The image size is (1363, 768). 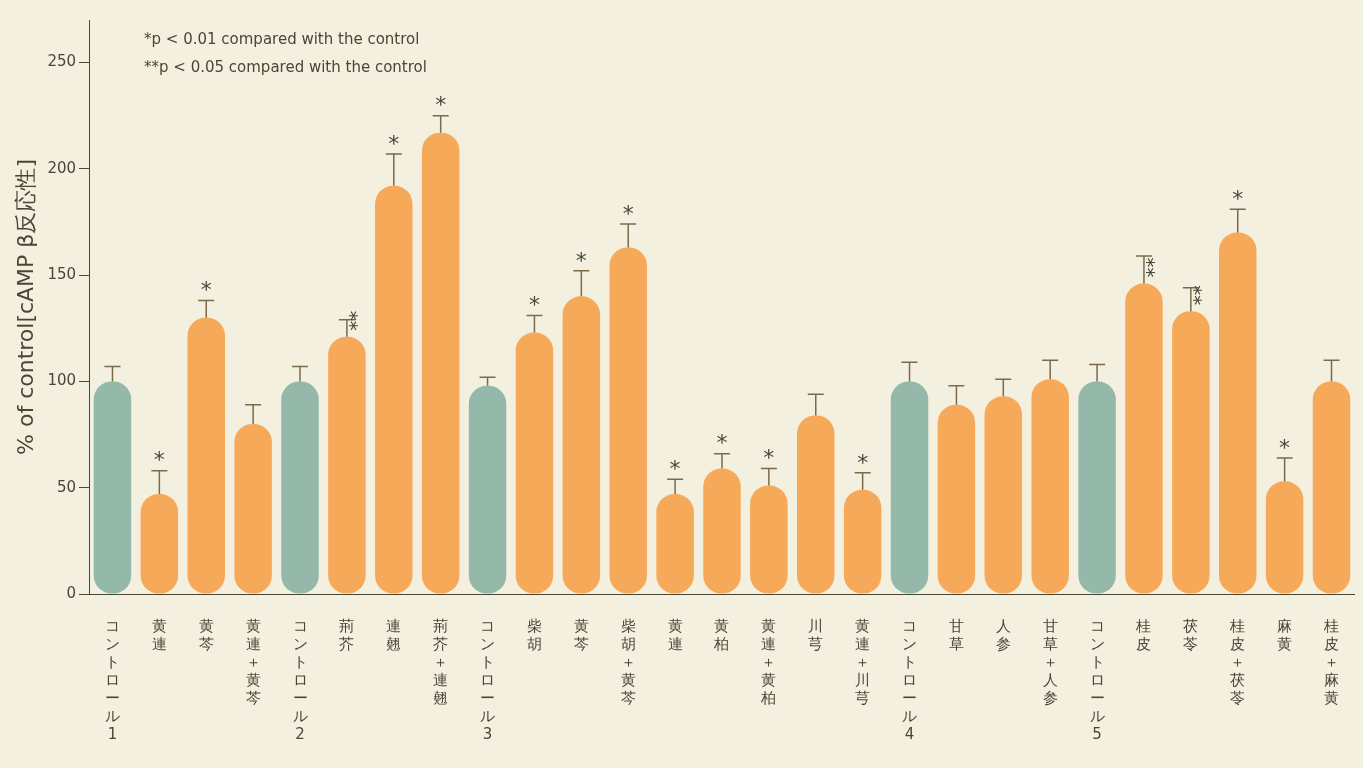 I want to click on x-tick-label: 黄連＋川芎, so click(x=863, y=661).